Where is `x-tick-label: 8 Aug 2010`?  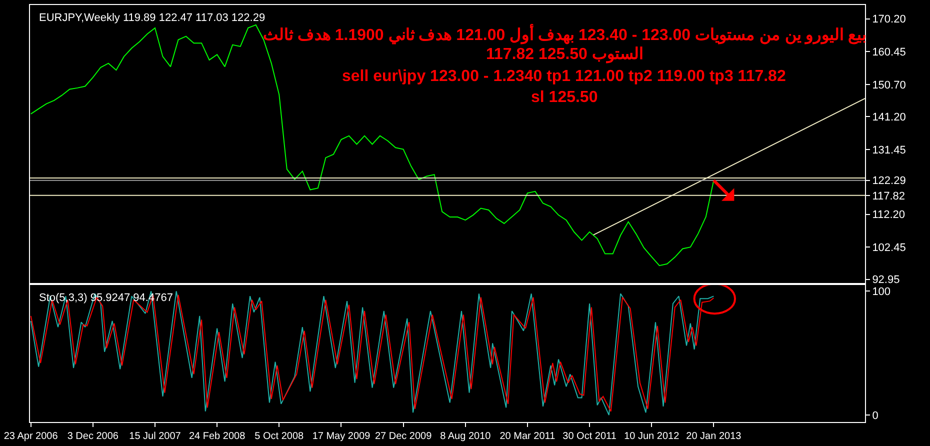
x-tick-label: 8 Aug 2010 is located at coordinates (466, 436).